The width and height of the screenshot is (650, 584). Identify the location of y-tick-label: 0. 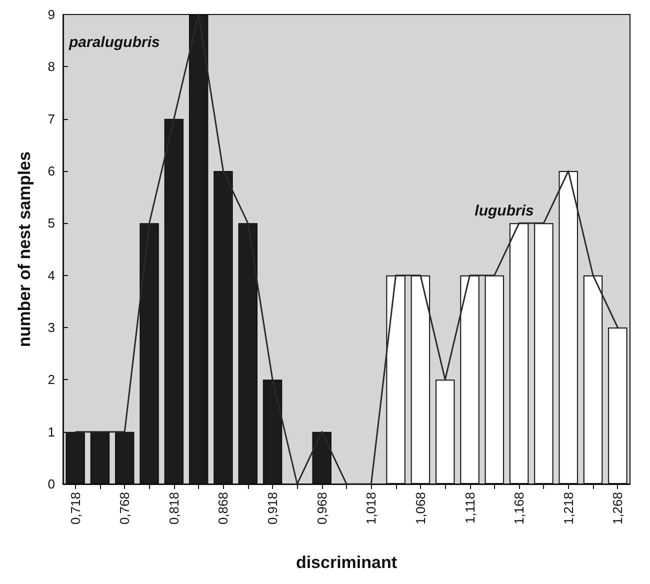
(51, 484).